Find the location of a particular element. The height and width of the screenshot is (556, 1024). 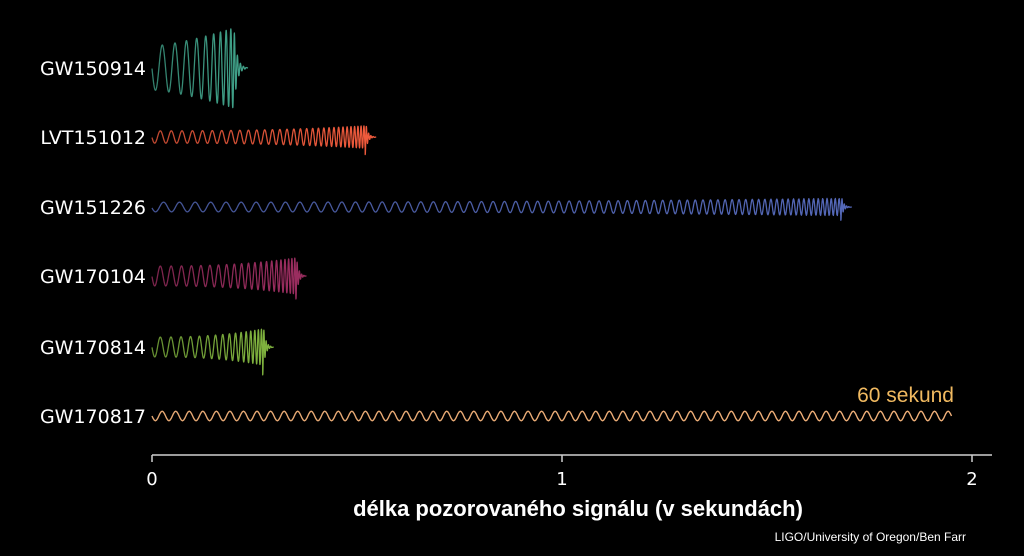

x-tick-label: 0 is located at coordinates (151, 479).